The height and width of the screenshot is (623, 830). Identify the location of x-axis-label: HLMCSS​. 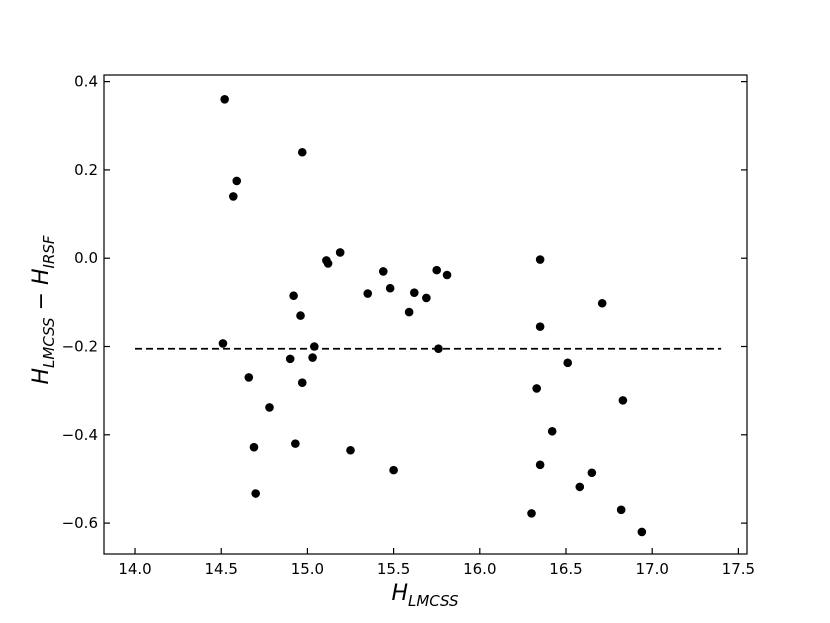
(425, 595).